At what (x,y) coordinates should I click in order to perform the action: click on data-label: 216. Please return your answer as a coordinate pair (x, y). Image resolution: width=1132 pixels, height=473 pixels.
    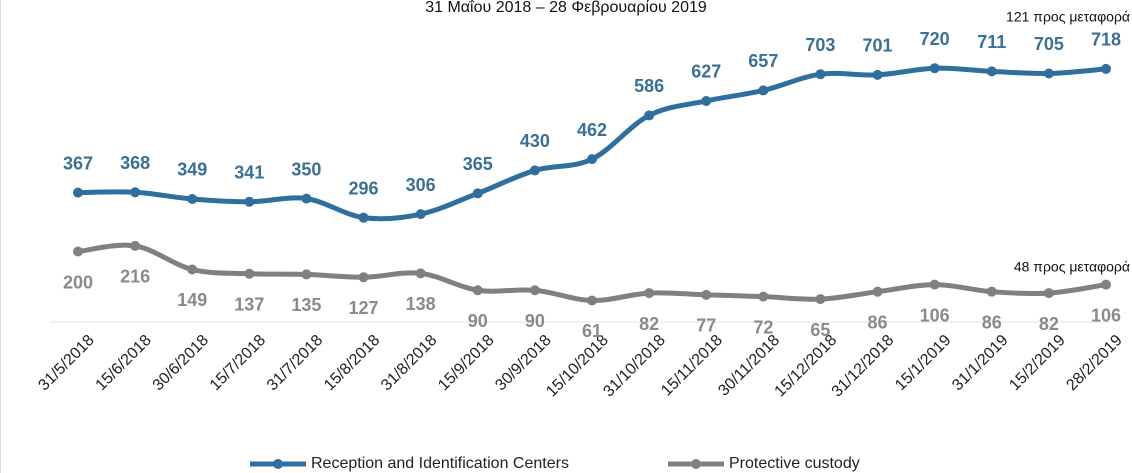
    Looking at the image, I should click on (135, 277).